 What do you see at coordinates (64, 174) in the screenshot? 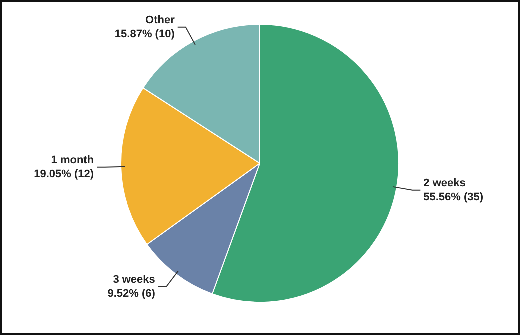
I see `data-label: 19.05% (12)` at bounding box center [64, 174].